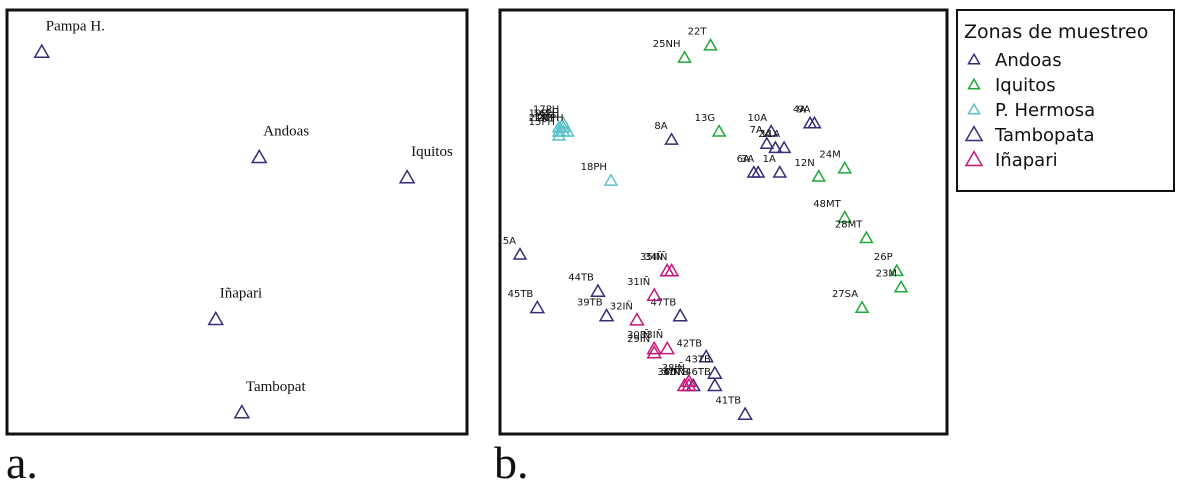  Describe the element at coordinates (638, 338) in the screenshot. I see `label-29iñ: 29IÑ` at that location.